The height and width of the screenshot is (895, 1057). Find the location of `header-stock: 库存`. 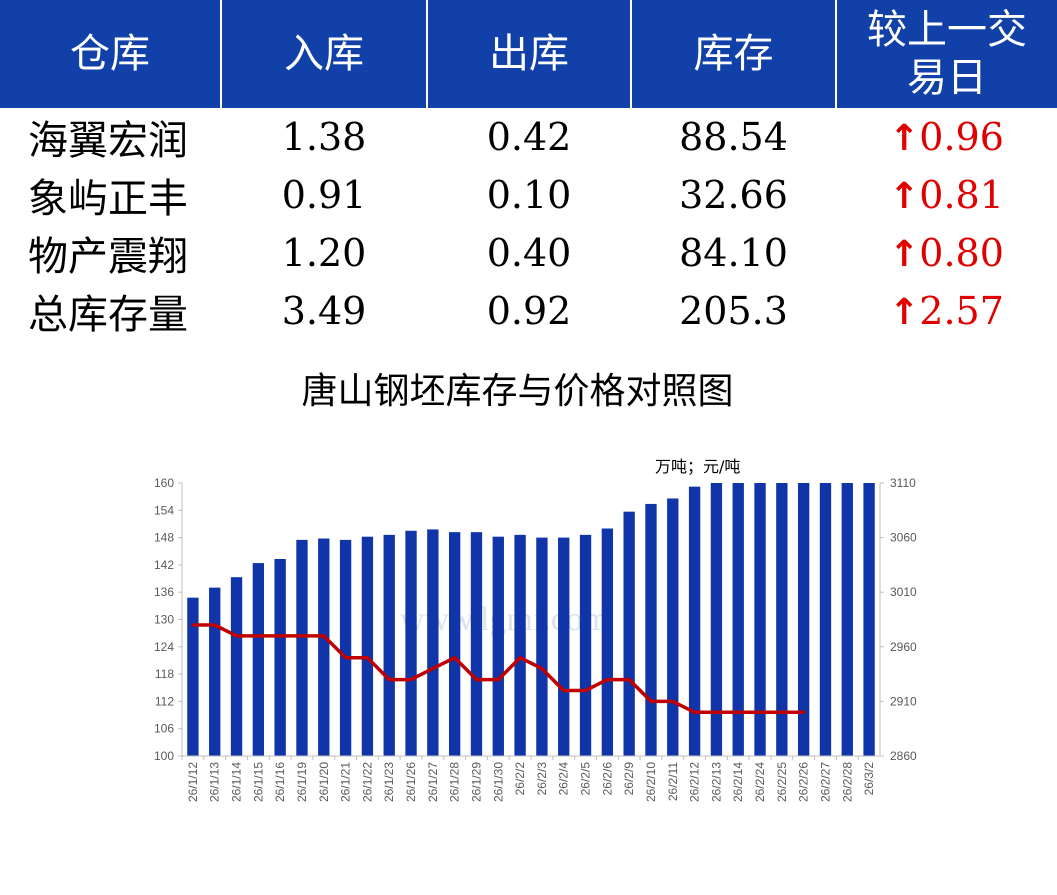

header-stock: 库存 is located at coordinates (734, 54).